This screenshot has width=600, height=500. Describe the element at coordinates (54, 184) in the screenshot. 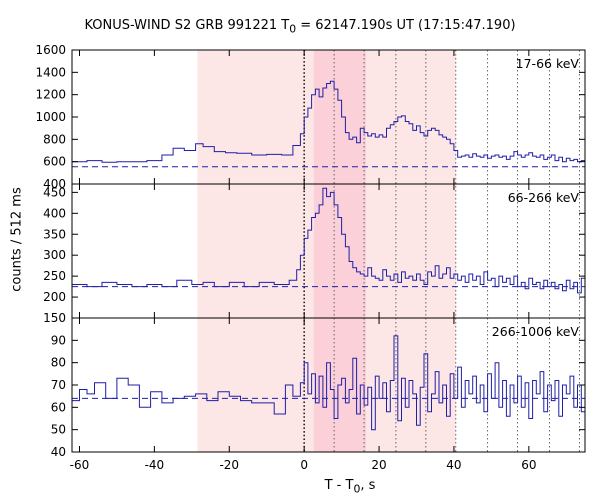

I see `y-tick-label-0-0: 400` at that location.